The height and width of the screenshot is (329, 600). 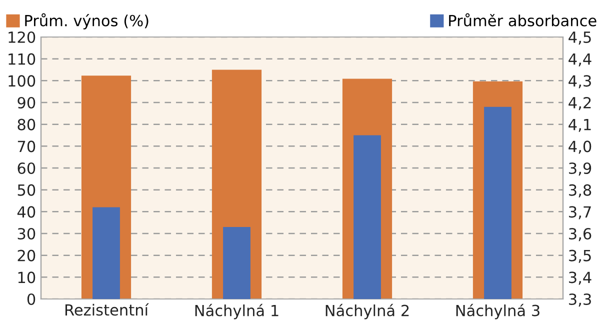 I want to click on legend-label: Prům. výnos (%), so click(x=86, y=21).